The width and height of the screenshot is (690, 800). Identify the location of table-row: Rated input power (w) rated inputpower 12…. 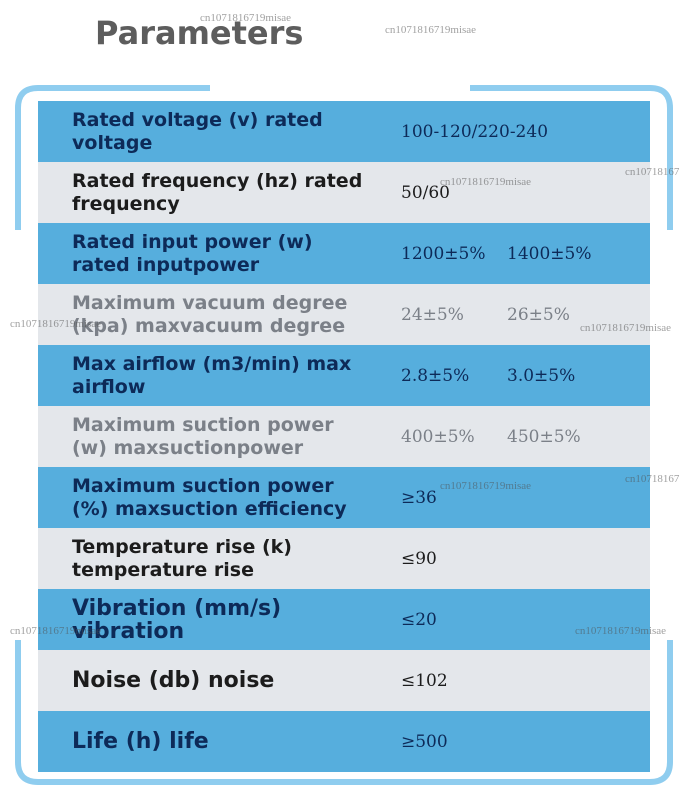
(344, 253).